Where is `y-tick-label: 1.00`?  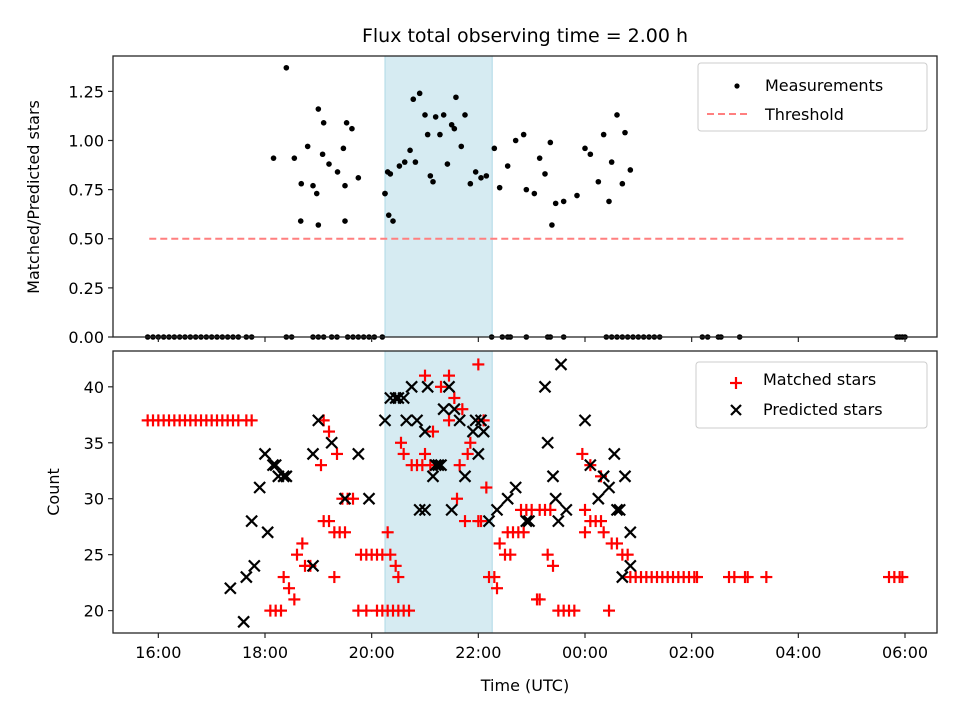 y-tick-label: 1.00 is located at coordinates (86, 140).